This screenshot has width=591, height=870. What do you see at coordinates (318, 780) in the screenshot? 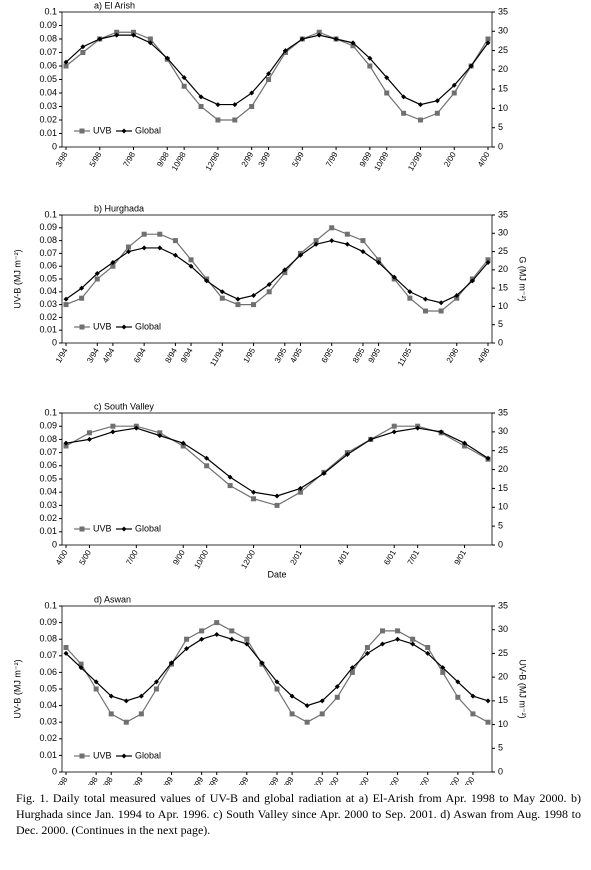
I see `x-tick-label: 1/00` at bounding box center [318, 780].